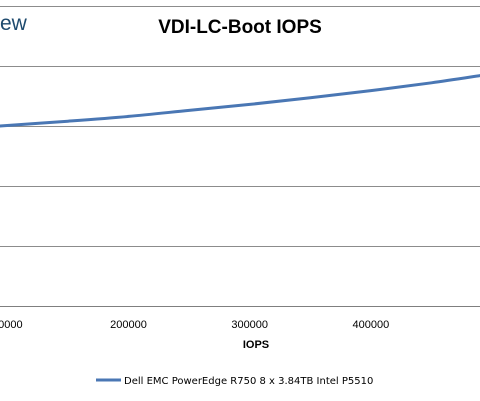 The width and height of the screenshot is (480, 401). What do you see at coordinates (11, 325) in the screenshot?
I see `x-tick-label: 00000` at bounding box center [11, 325].